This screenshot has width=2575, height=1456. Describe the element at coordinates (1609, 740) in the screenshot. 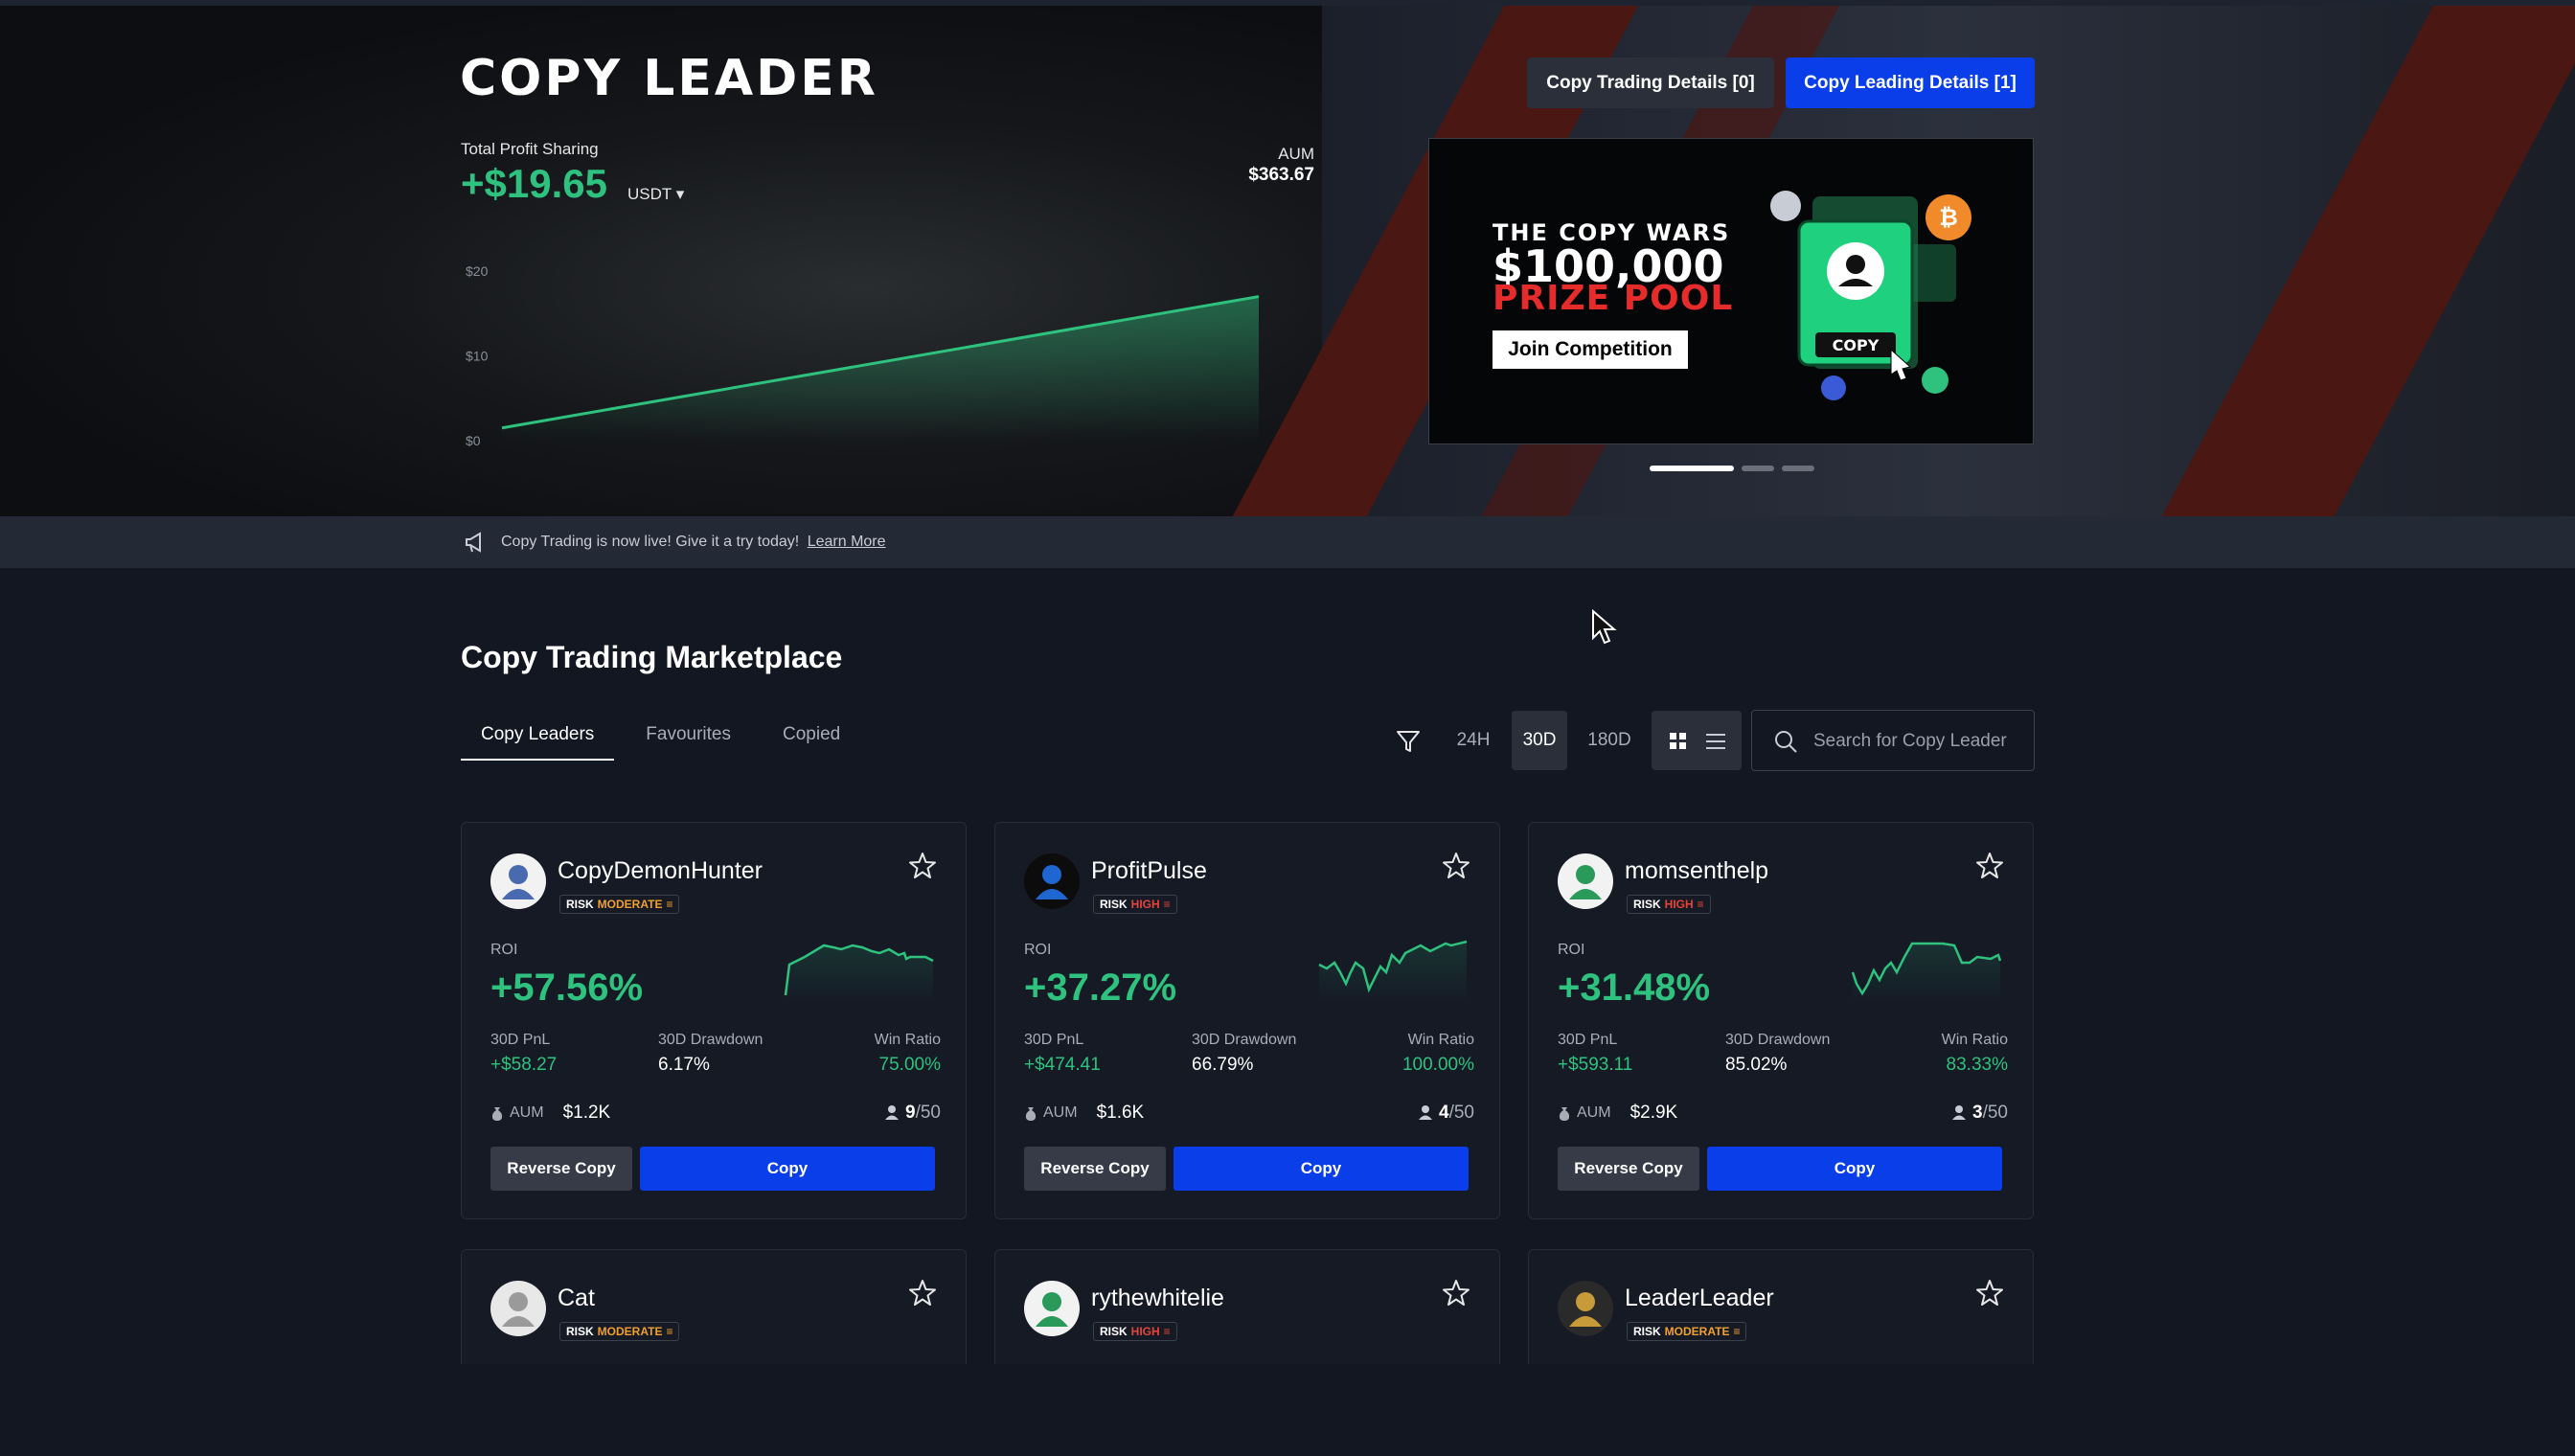

I see `period-180d: 180D` at that location.